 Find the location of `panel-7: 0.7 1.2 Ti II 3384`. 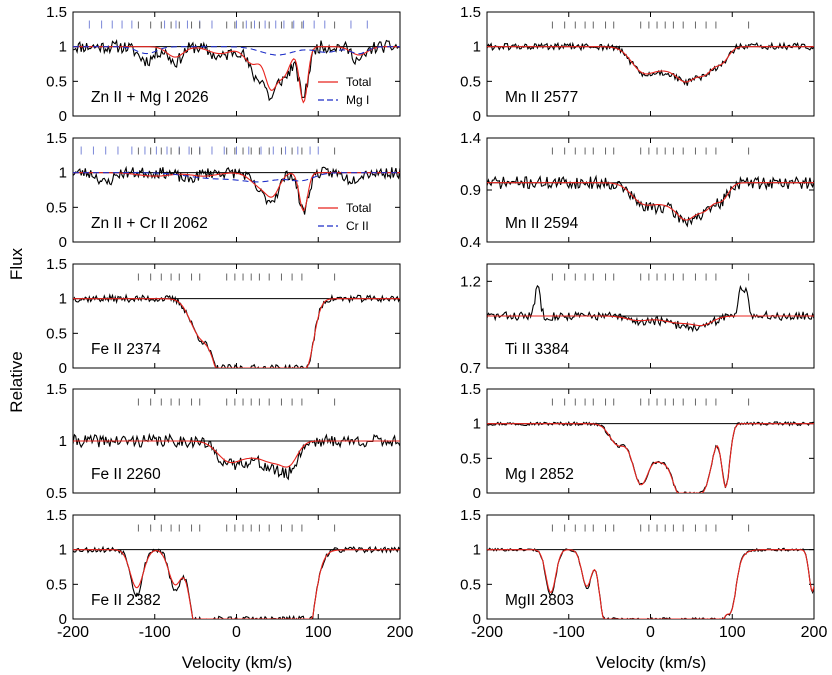

panel-7: 0.7 1.2 Ti II 3384 is located at coordinates (637, 320).